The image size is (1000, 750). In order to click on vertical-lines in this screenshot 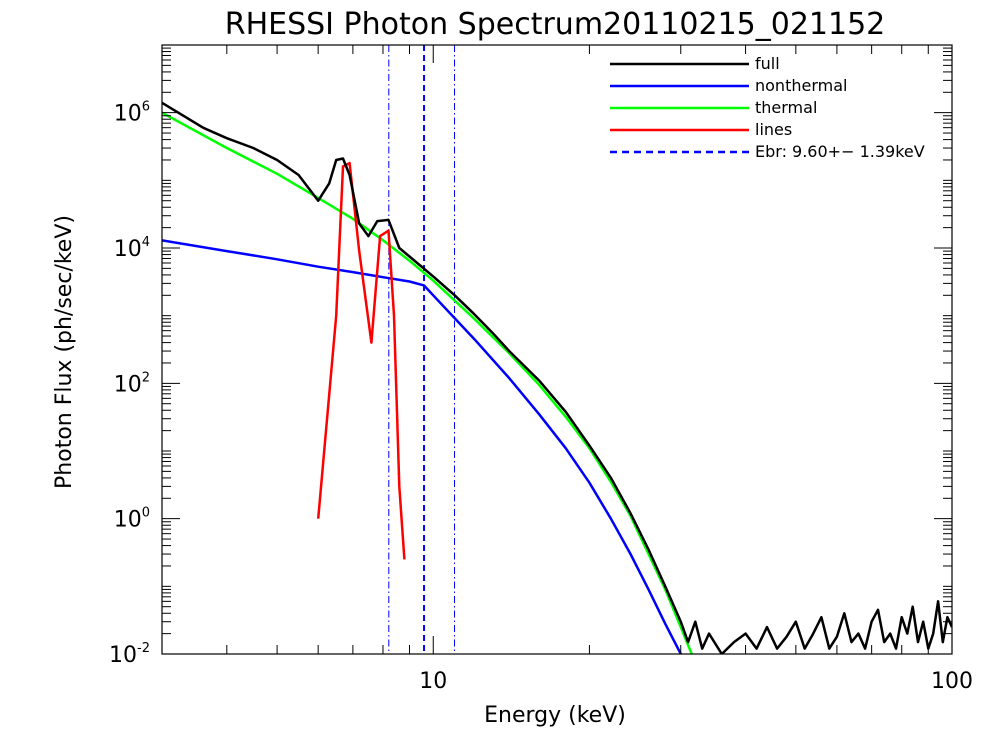, I will do `click(422, 349)`.